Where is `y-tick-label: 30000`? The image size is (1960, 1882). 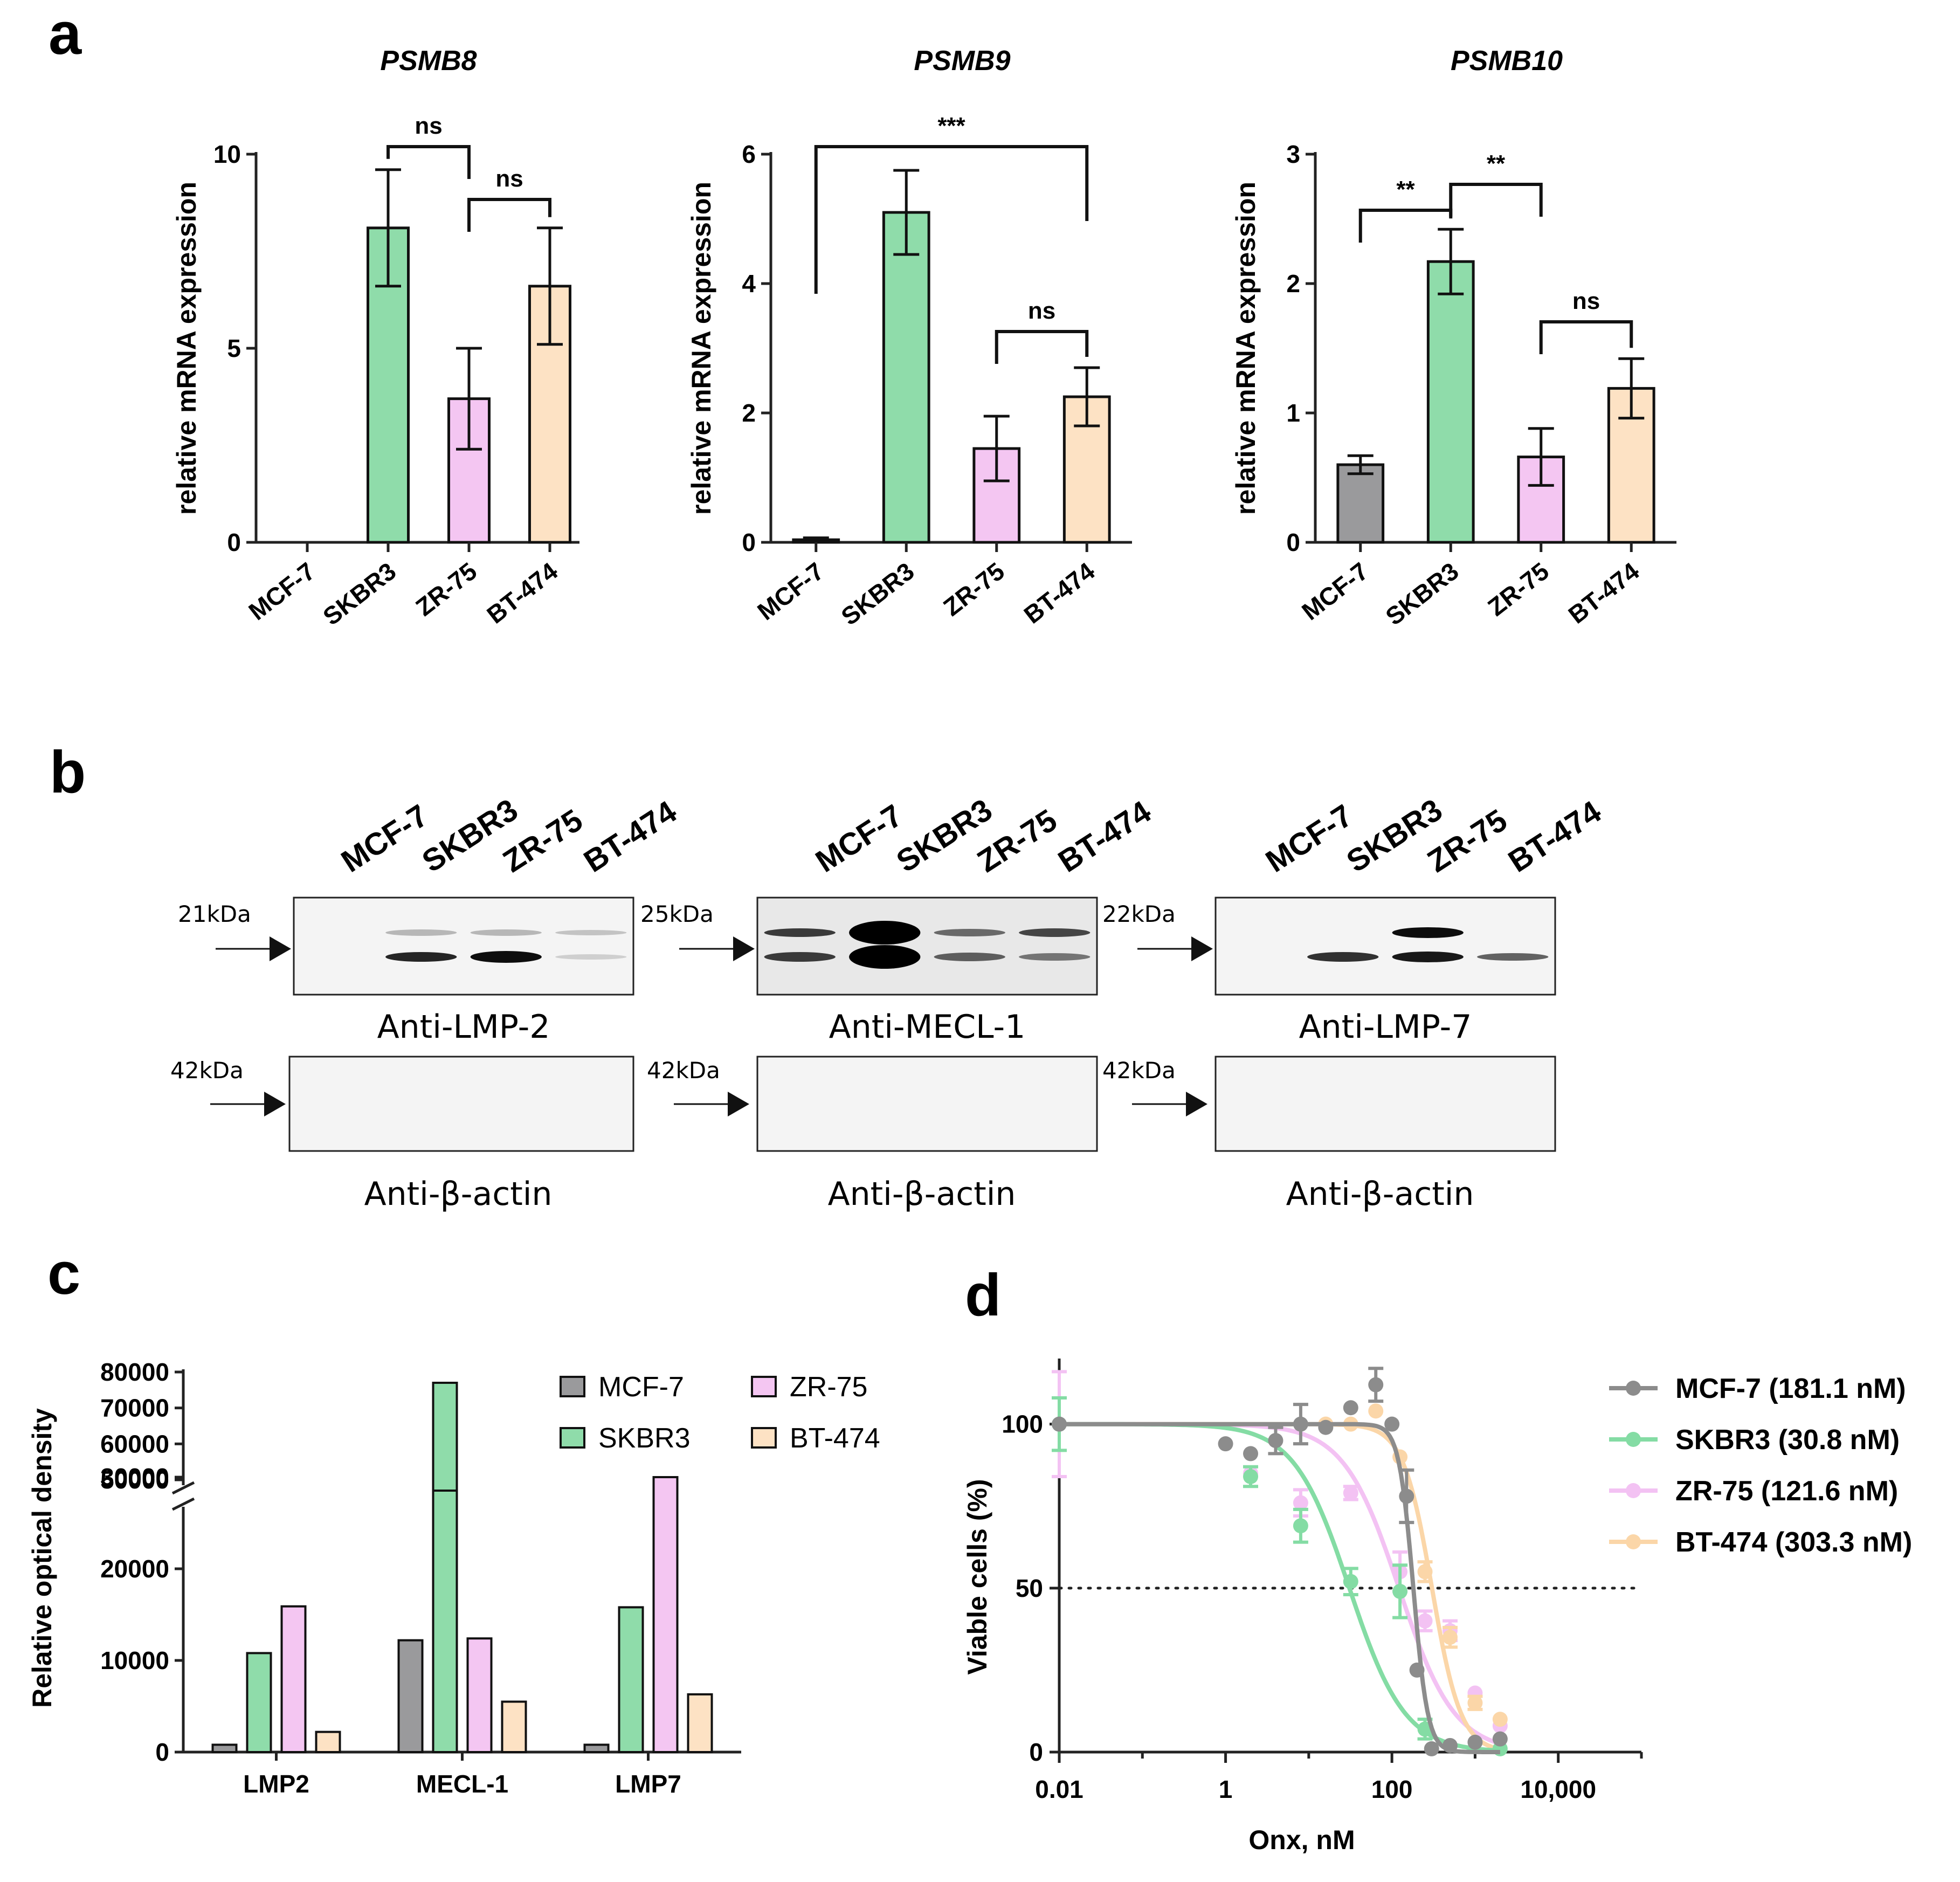
y-tick-label: 30000 is located at coordinates (134, 1477).